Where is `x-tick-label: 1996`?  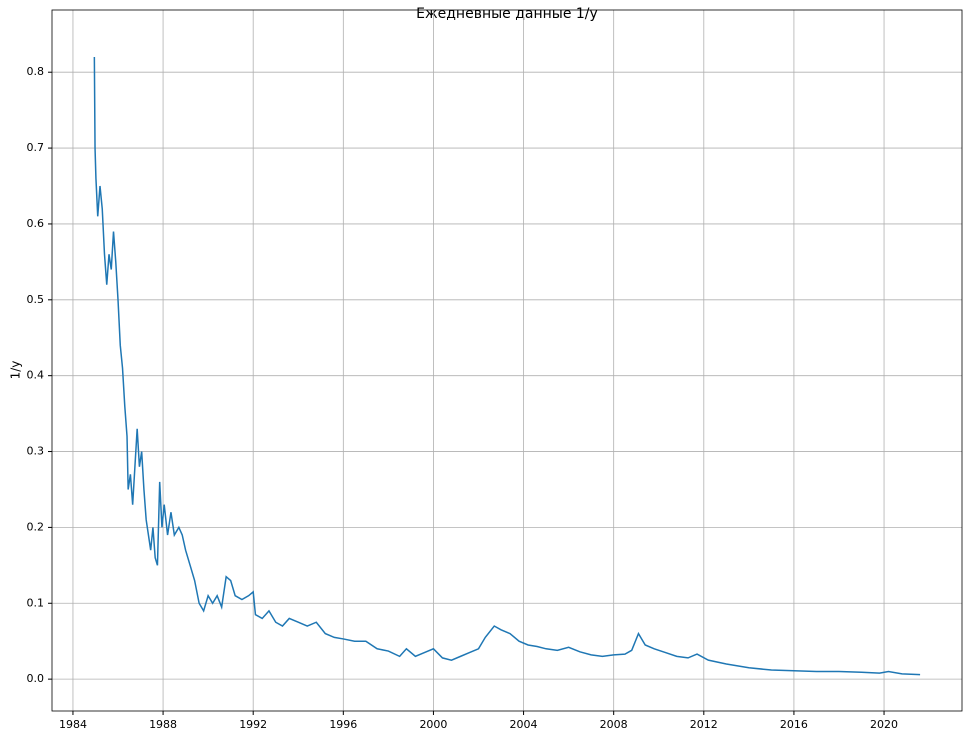 x-tick-label: 1996 is located at coordinates (343, 724).